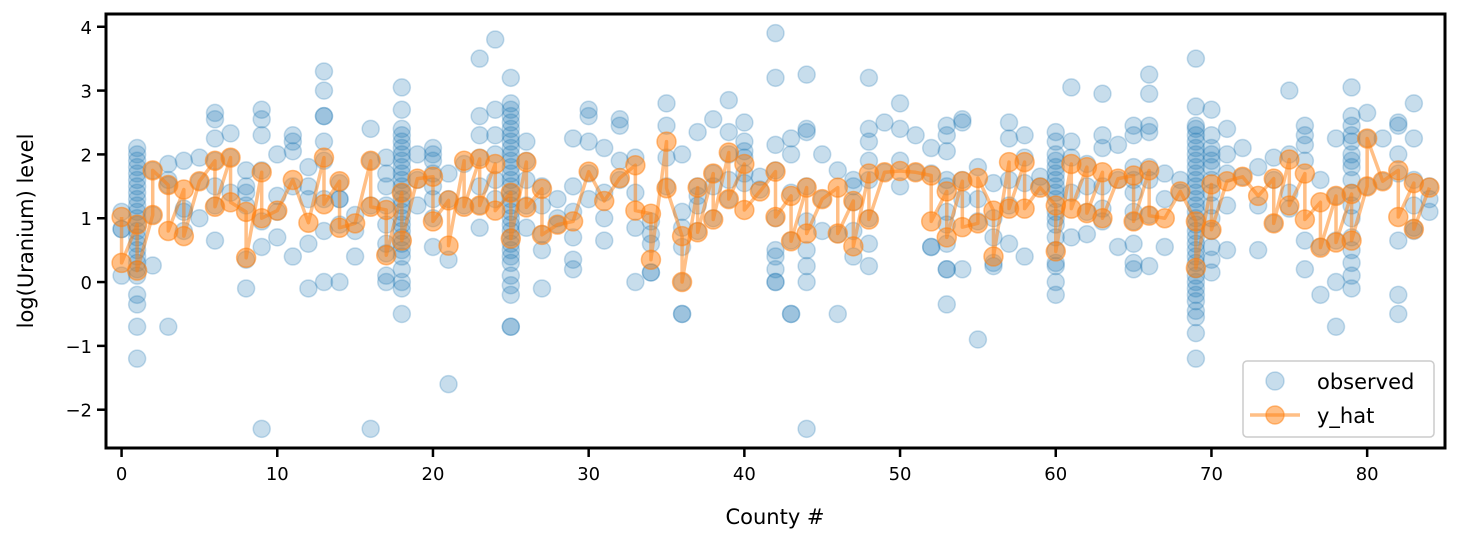 Image resolution: width=1459 pixels, height=547 pixels. What do you see at coordinates (774, 517) in the screenshot?
I see `x-axis-label: County #` at bounding box center [774, 517].